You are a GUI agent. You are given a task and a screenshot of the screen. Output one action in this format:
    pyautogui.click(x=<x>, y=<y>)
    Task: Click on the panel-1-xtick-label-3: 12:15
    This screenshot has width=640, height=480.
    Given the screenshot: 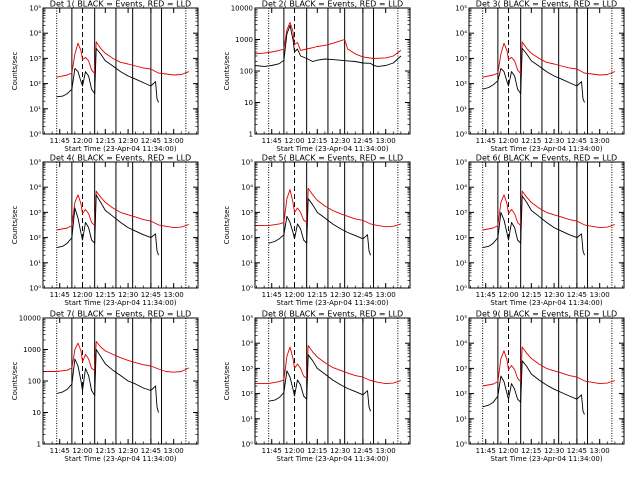 What is the action you would take?
    pyautogui.click(x=105, y=141)
    